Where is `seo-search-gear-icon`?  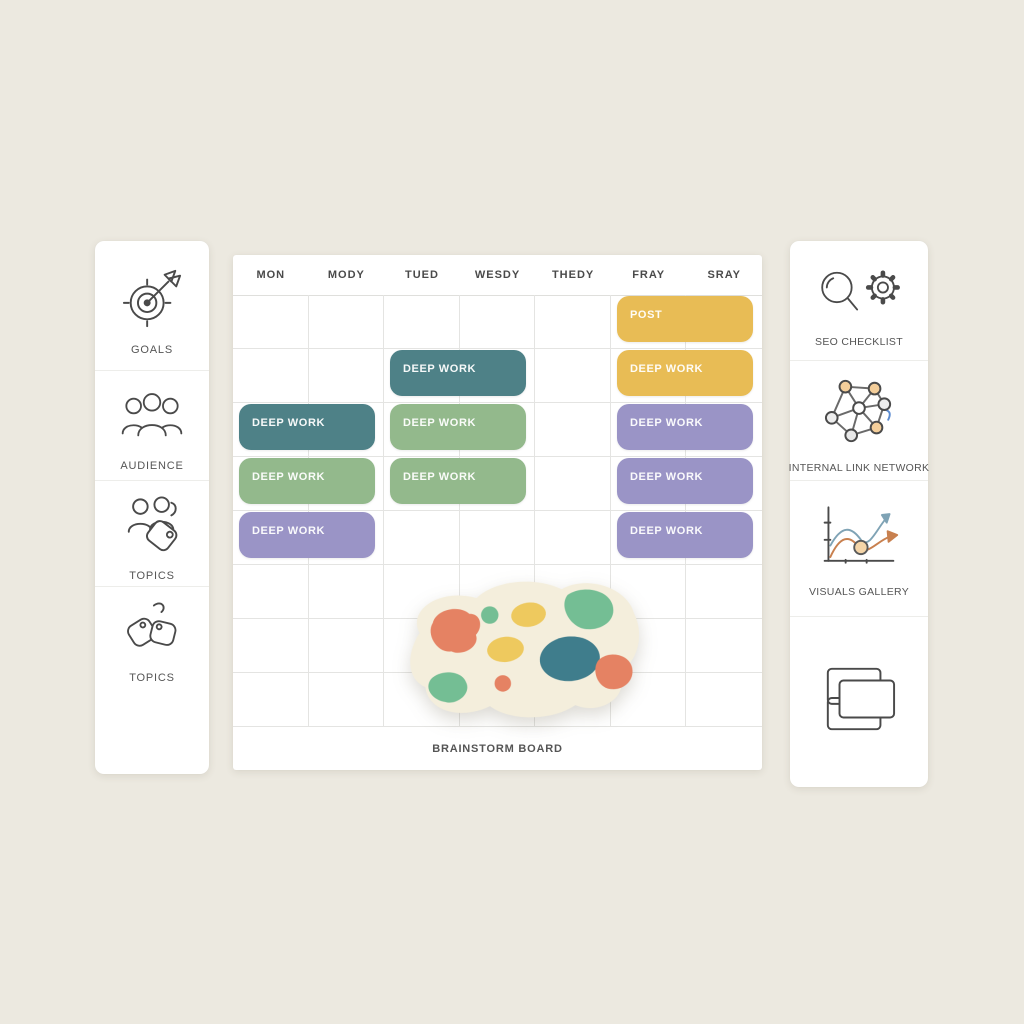 seo-search-gear-icon is located at coordinates (859, 295).